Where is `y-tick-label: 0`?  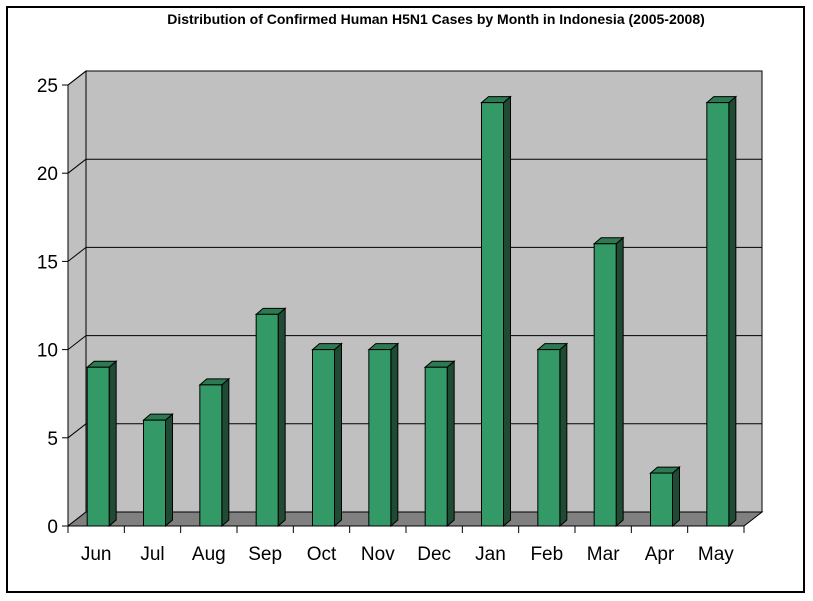
y-tick-label: 0 is located at coordinates (52, 527).